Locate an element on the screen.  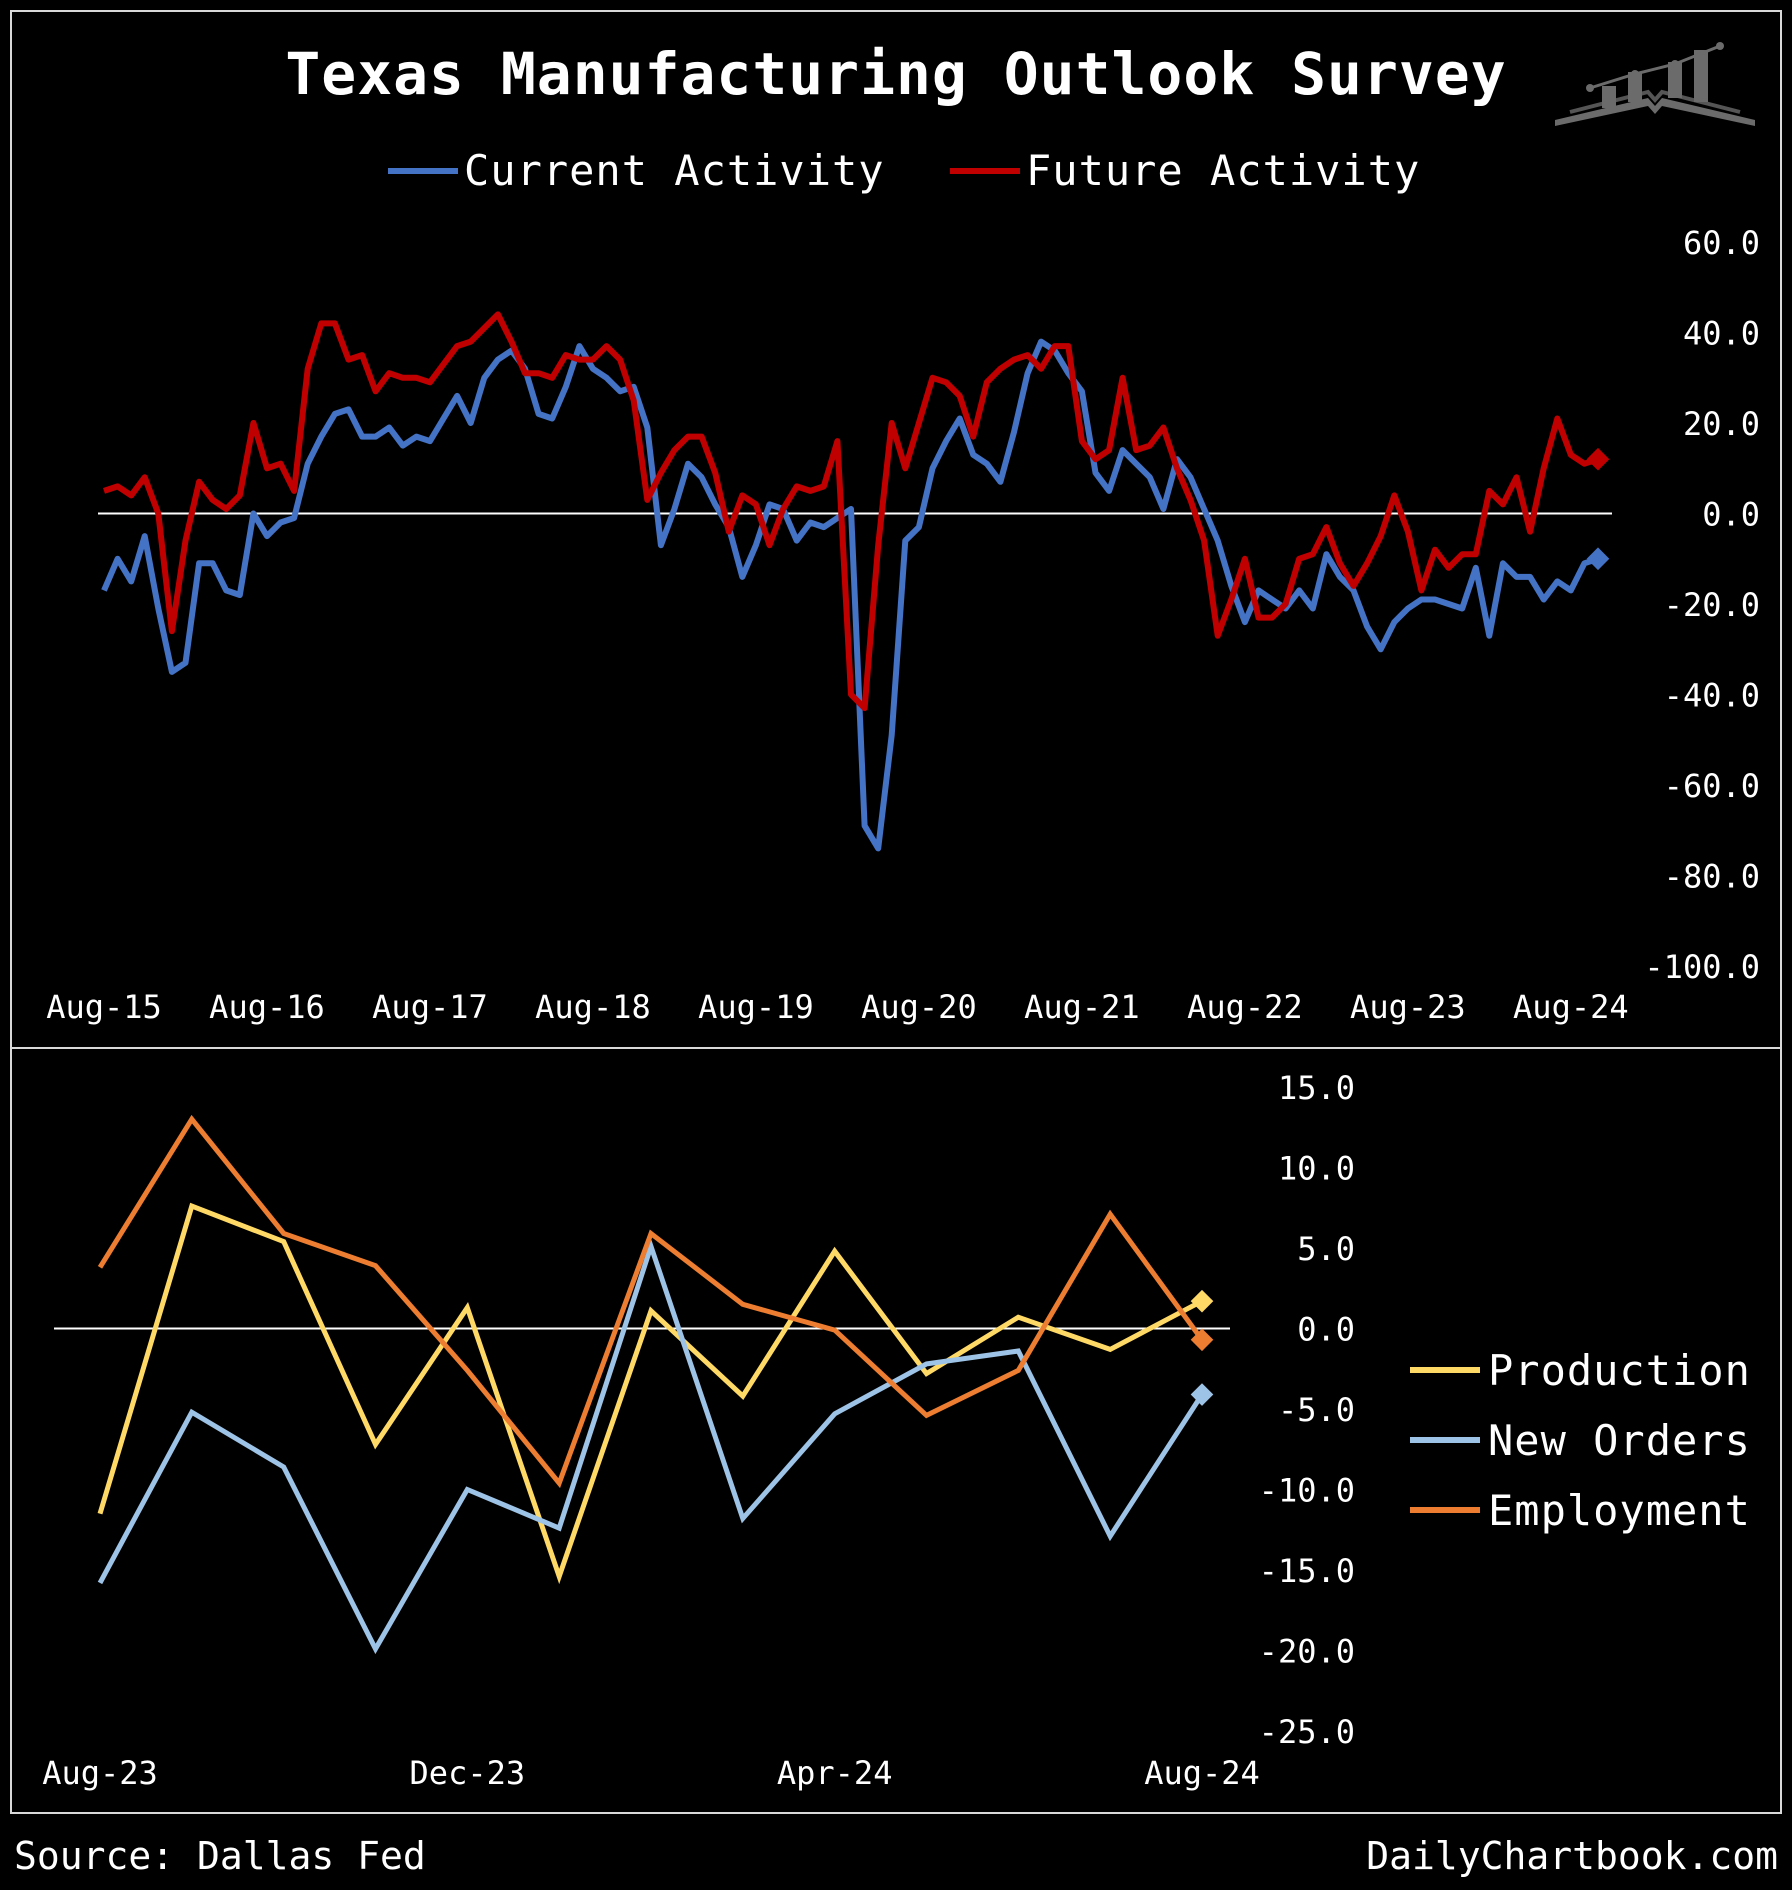
bottom-y-tick-label: -10.0 is located at coordinates (1307, 1491).